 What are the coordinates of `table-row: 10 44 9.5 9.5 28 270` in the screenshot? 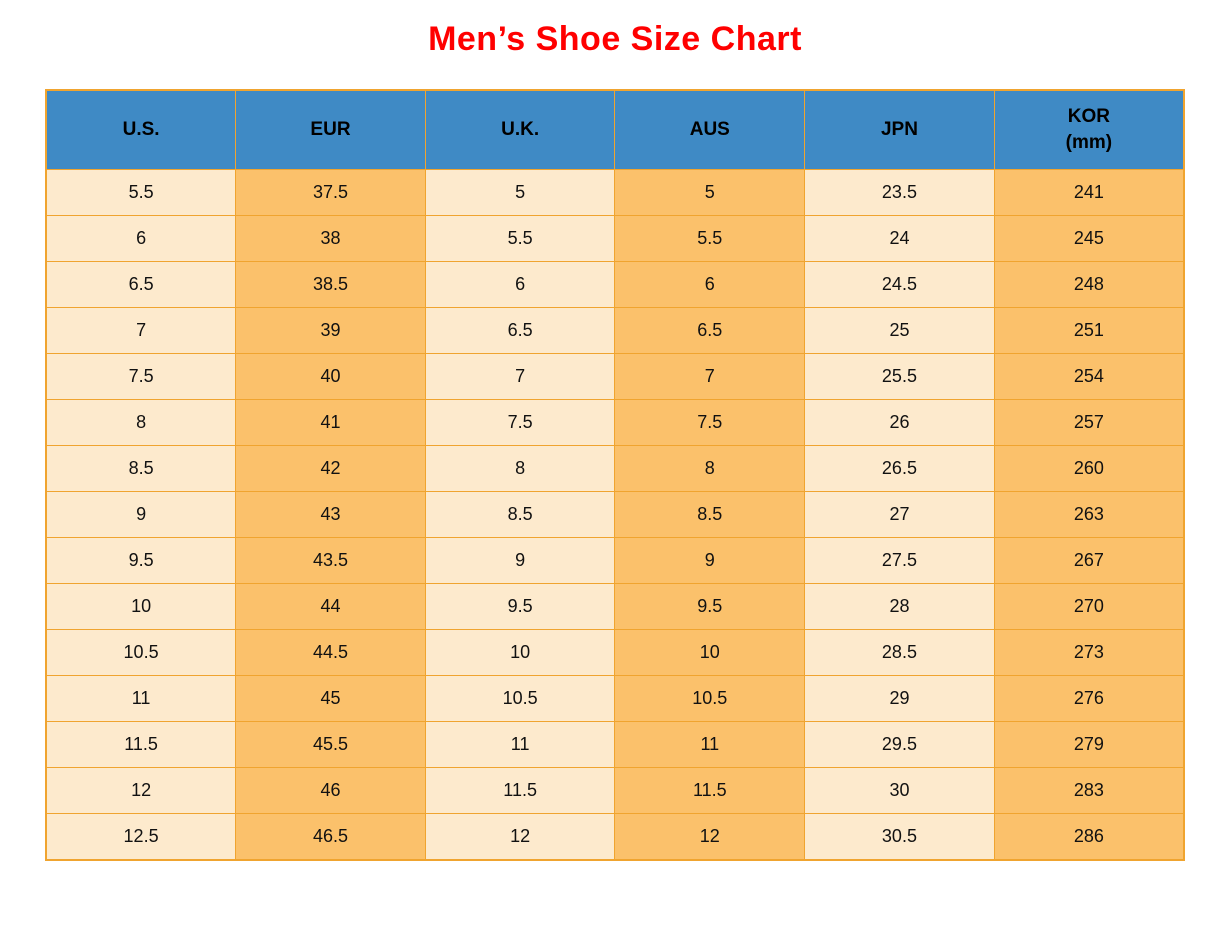 It's located at (615, 606).